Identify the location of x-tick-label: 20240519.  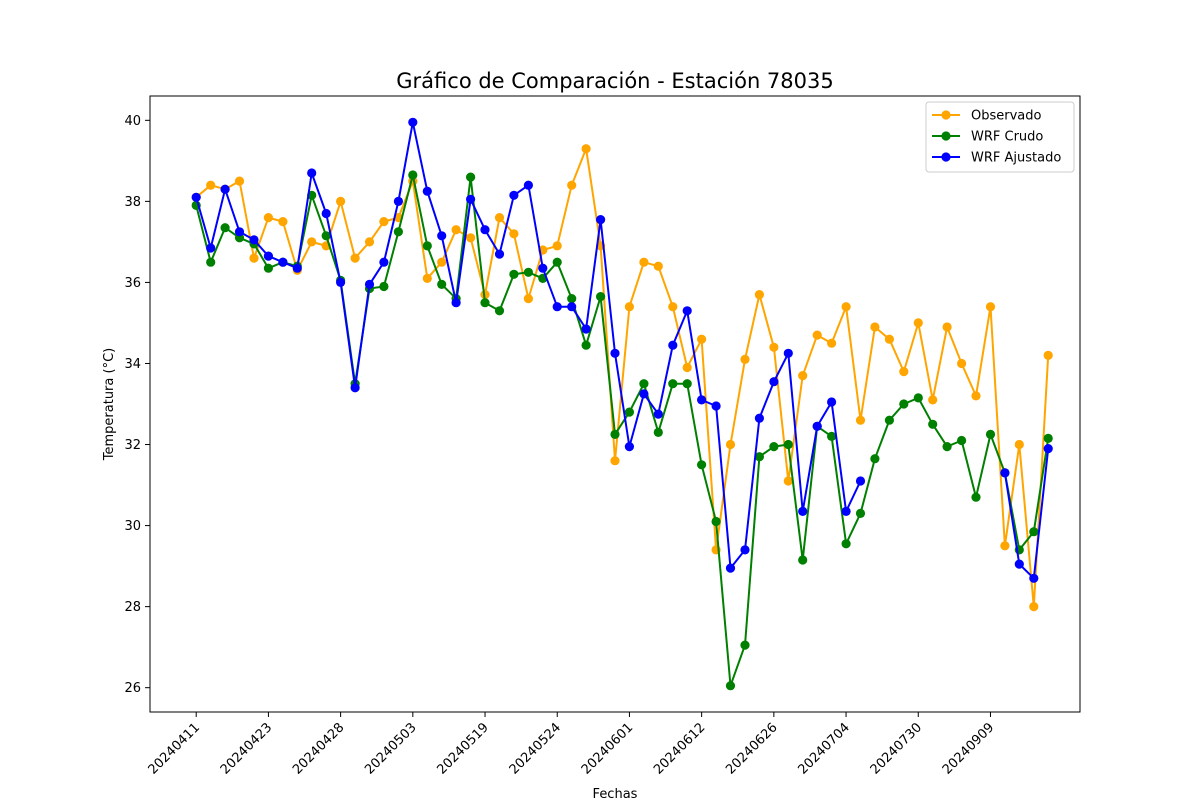
(462, 748).